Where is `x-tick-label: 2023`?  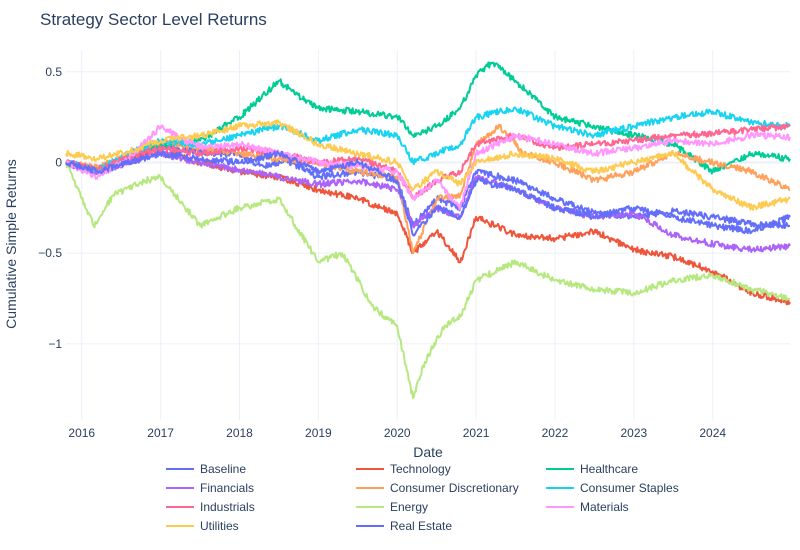 x-tick-label: 2023 is located at coordinates (633, 433).